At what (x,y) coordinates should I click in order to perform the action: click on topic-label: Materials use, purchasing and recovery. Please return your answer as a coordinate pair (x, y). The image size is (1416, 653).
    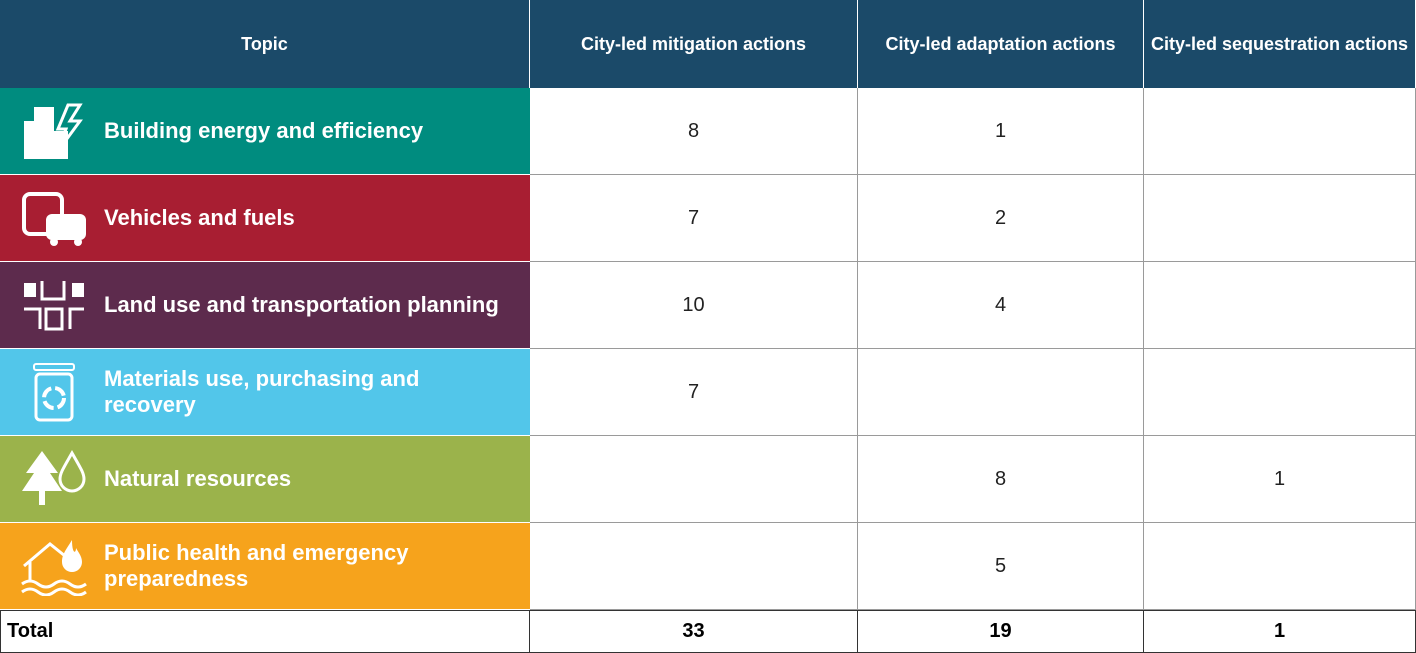
    Looking at the image, I should click on (262, 391).